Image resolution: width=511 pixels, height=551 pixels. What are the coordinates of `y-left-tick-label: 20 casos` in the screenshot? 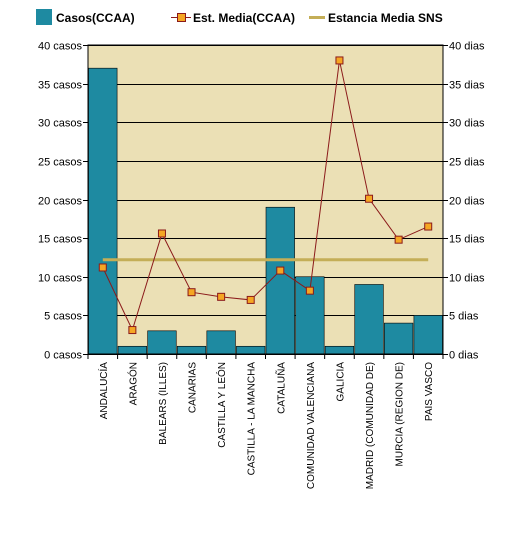 It's located at (60, 202).